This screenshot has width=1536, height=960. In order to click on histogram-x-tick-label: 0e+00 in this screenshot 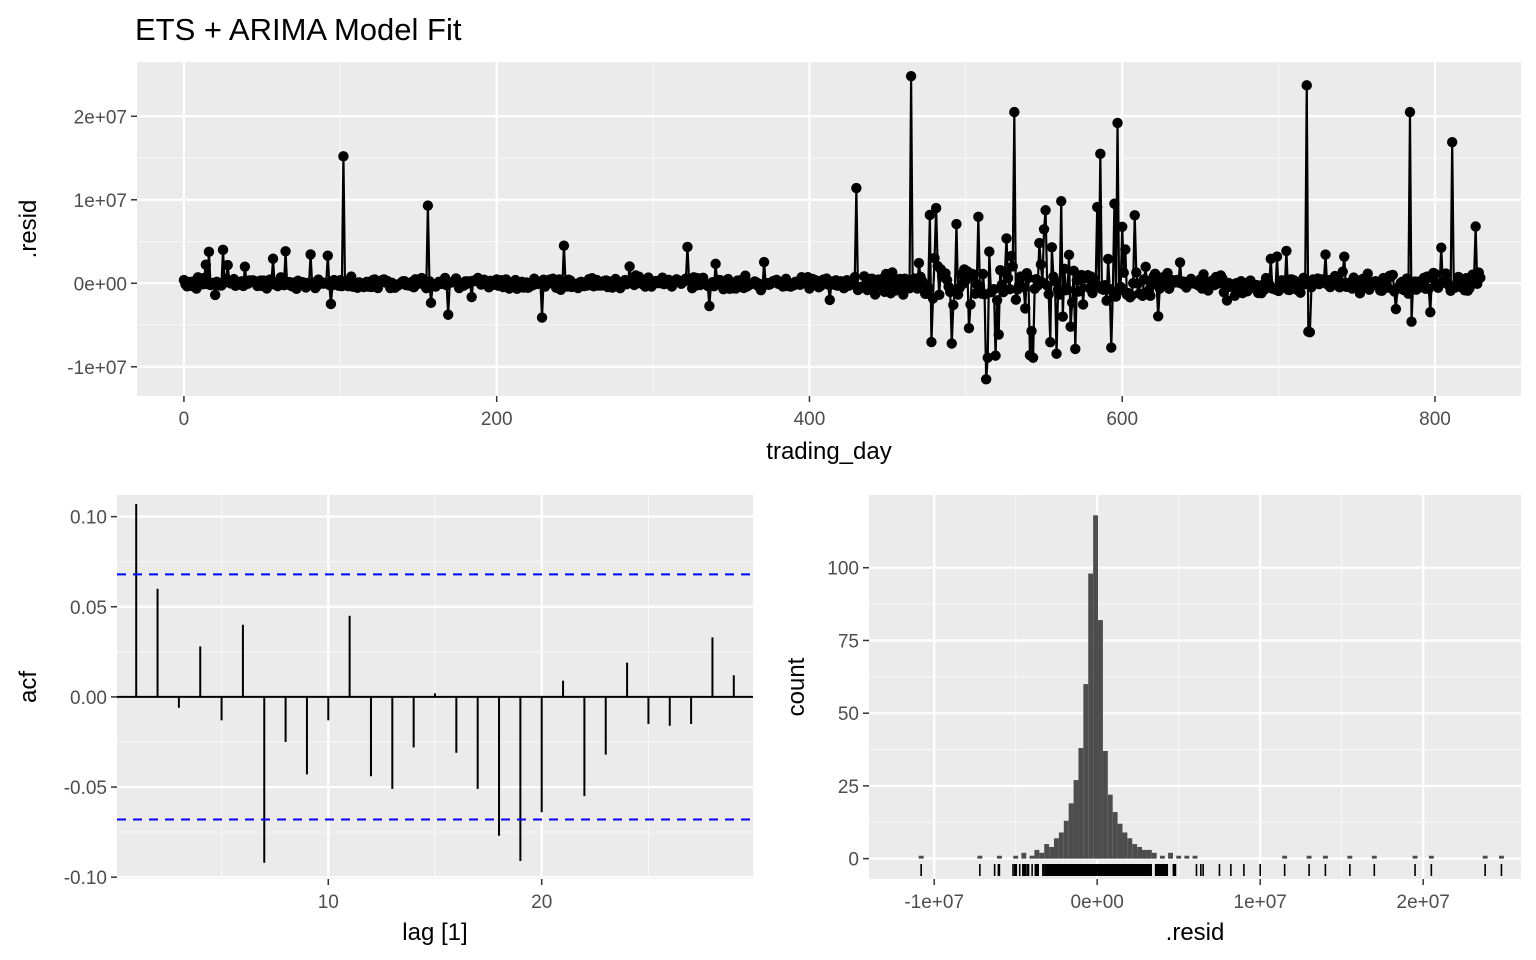, I will do `click(1097, 902)`.